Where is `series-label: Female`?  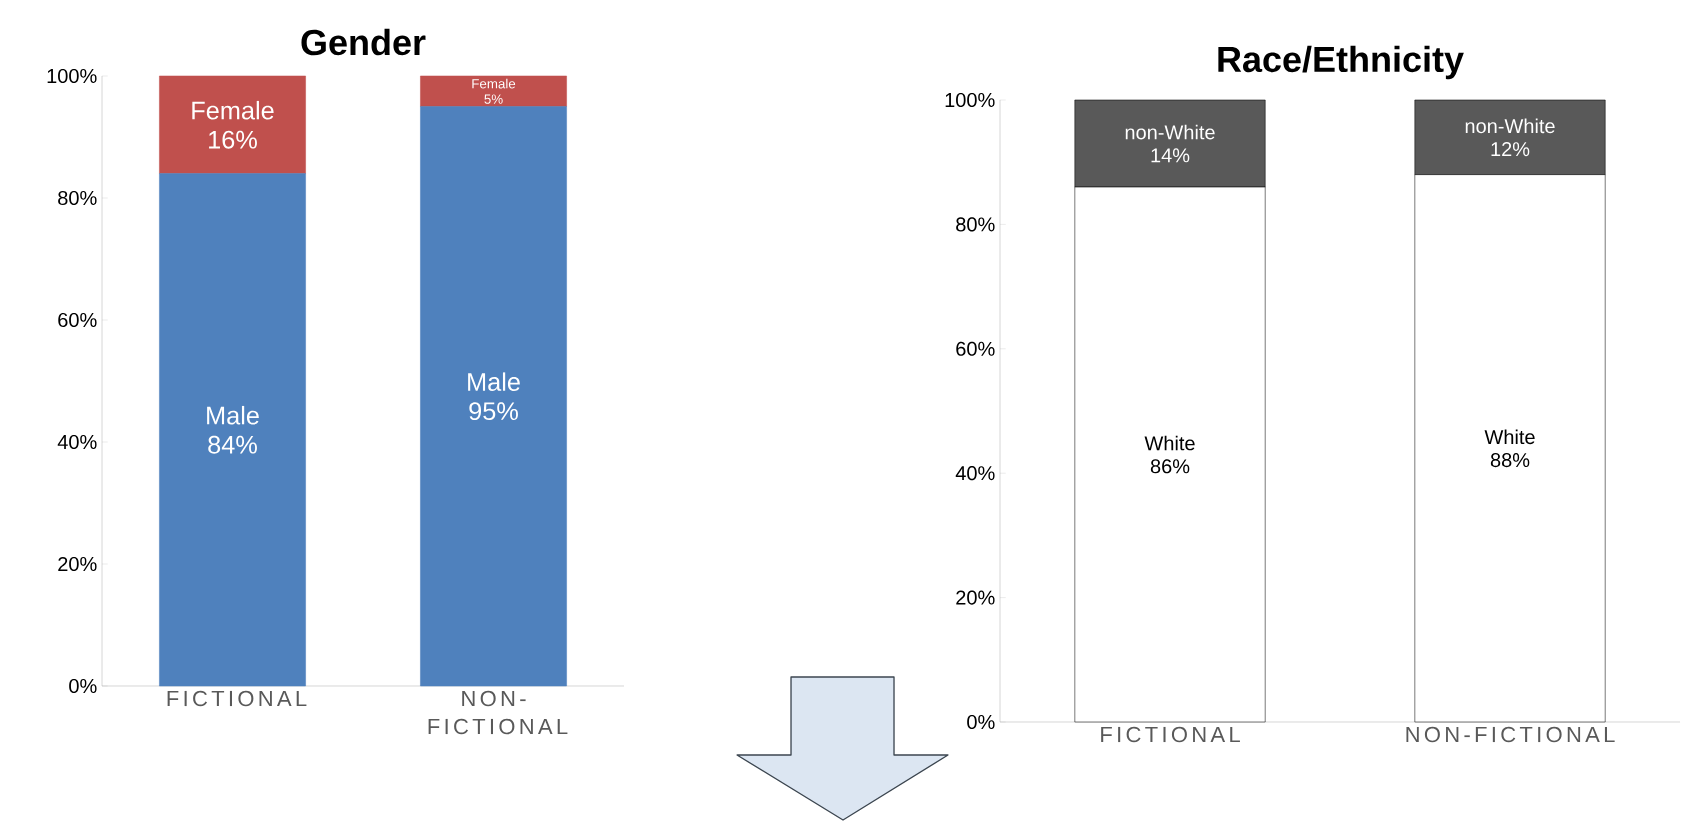 series-label: Female is located at coordinates (494, 83).